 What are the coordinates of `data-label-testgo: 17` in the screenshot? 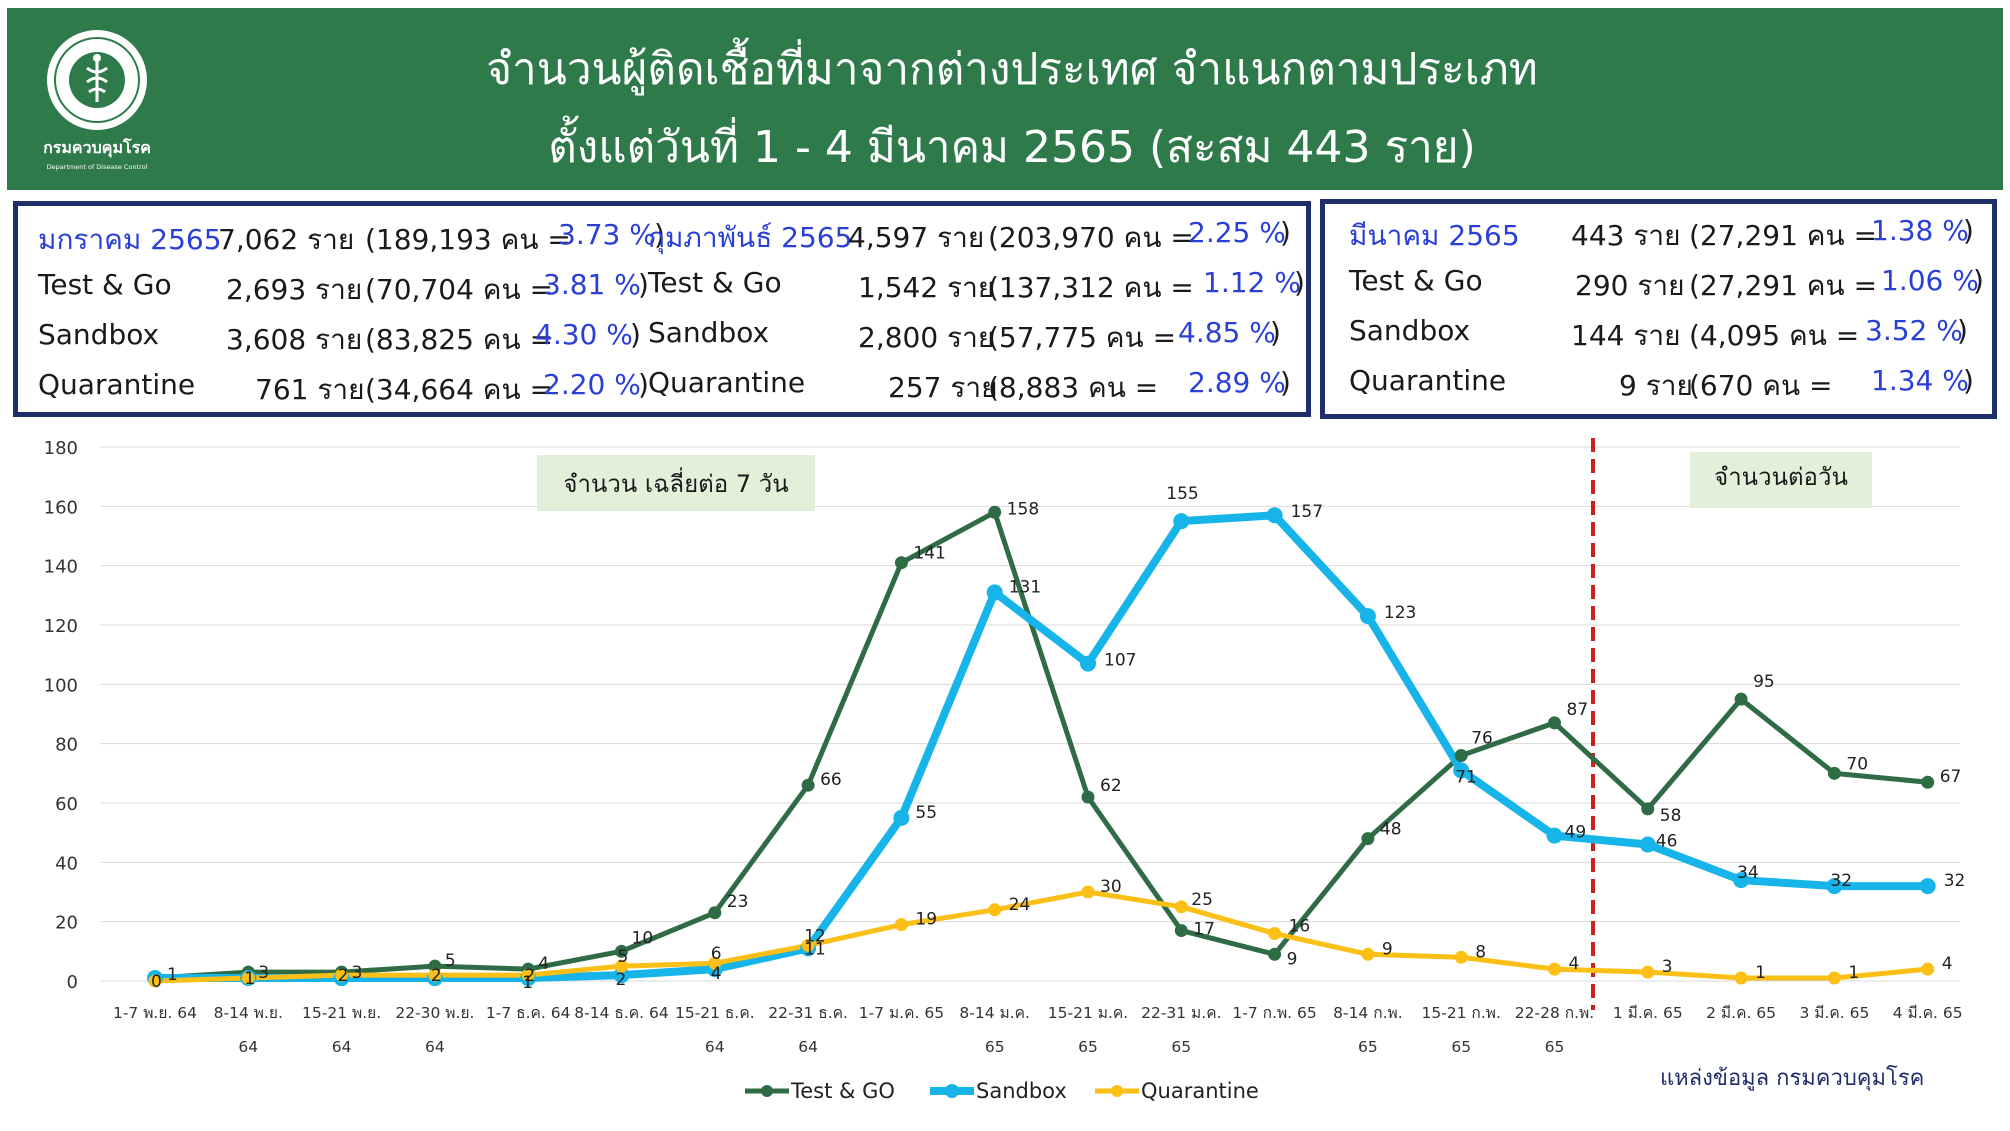 It's located at (1204, 930).